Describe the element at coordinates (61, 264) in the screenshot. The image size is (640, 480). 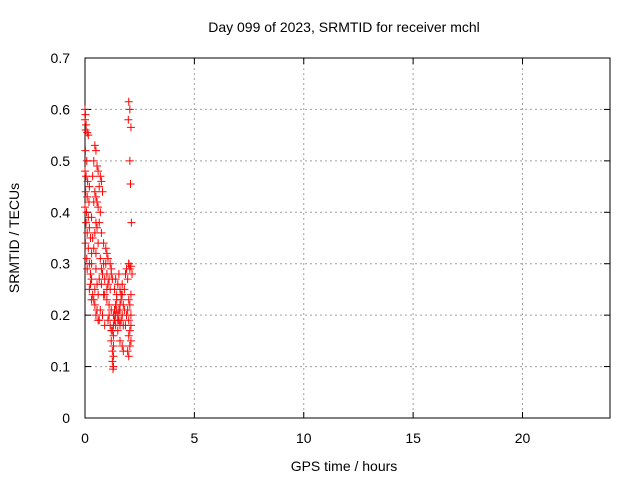
I see `y-tick-label: 0.3` at that location.